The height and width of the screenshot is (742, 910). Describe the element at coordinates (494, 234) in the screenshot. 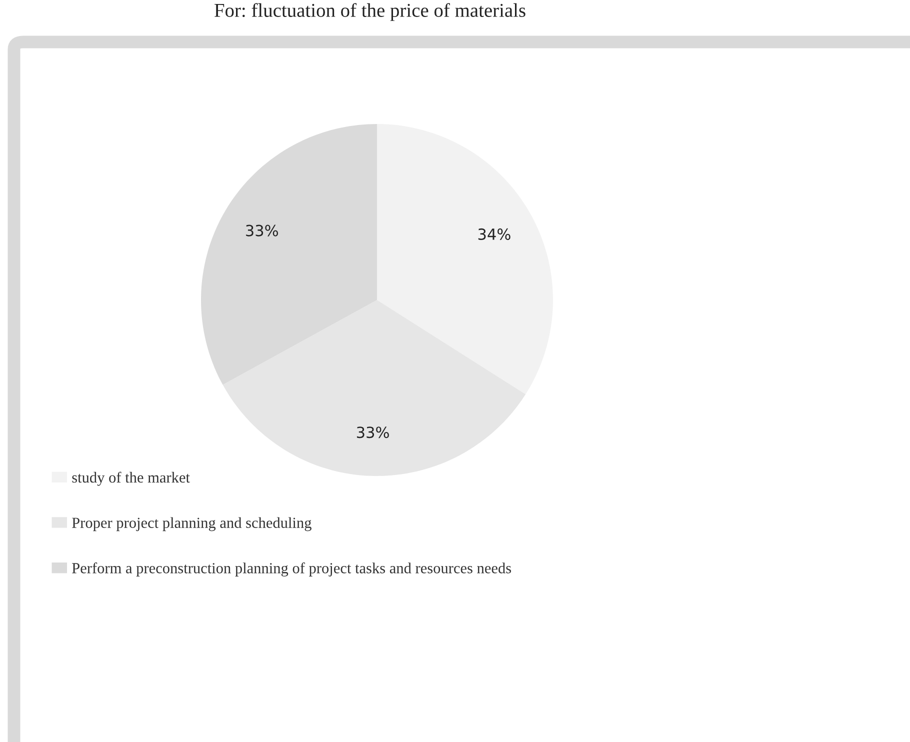

I see `data-label: 34%` at that location.